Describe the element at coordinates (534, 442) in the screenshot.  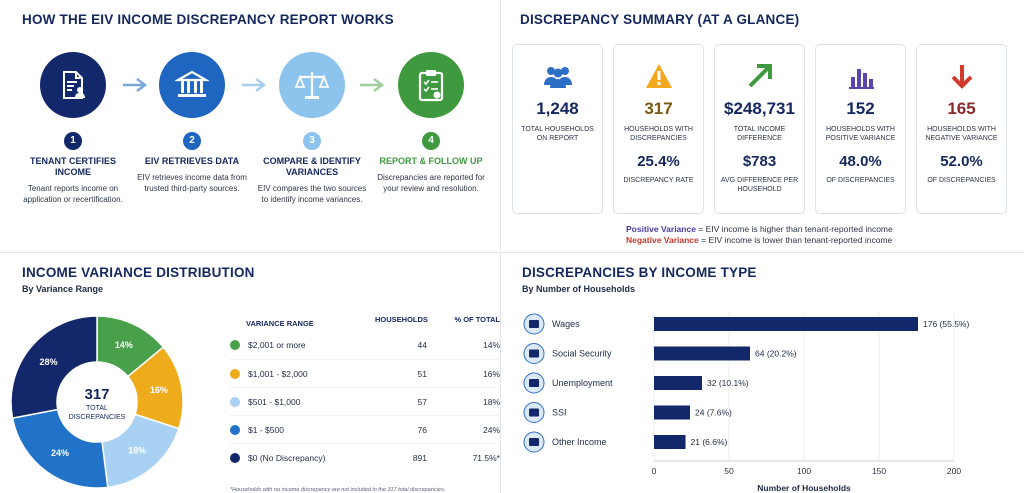
I see `other-income-icon-glyph` at that location.